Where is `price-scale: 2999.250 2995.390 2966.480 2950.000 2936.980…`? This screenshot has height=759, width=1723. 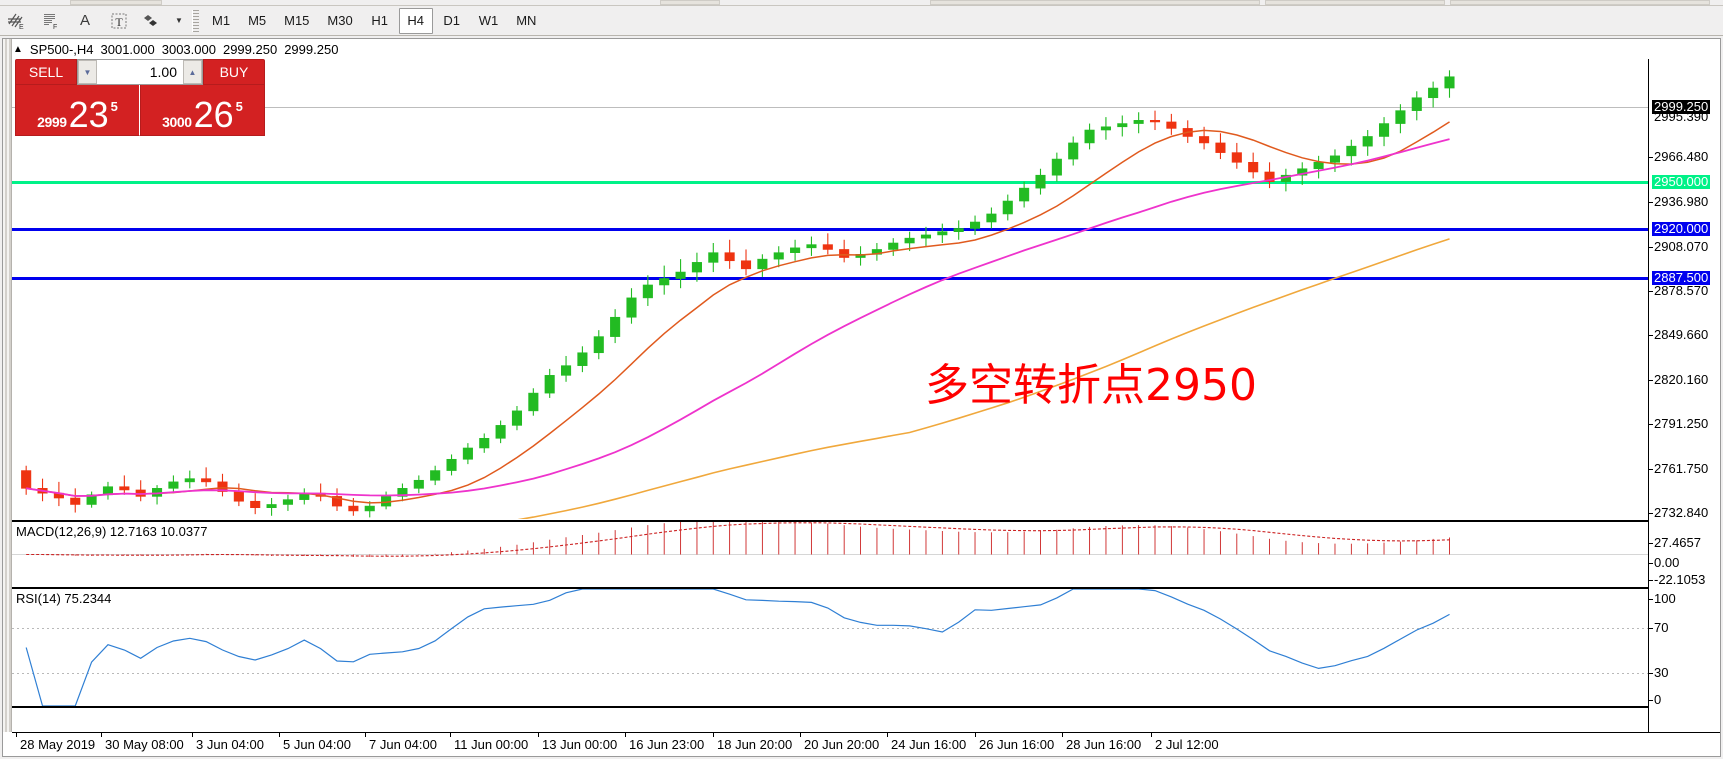
price-scale: 2999.250 2995.390 2966.480 2950.000 2936.980… is located at coordinates (1684, 405).